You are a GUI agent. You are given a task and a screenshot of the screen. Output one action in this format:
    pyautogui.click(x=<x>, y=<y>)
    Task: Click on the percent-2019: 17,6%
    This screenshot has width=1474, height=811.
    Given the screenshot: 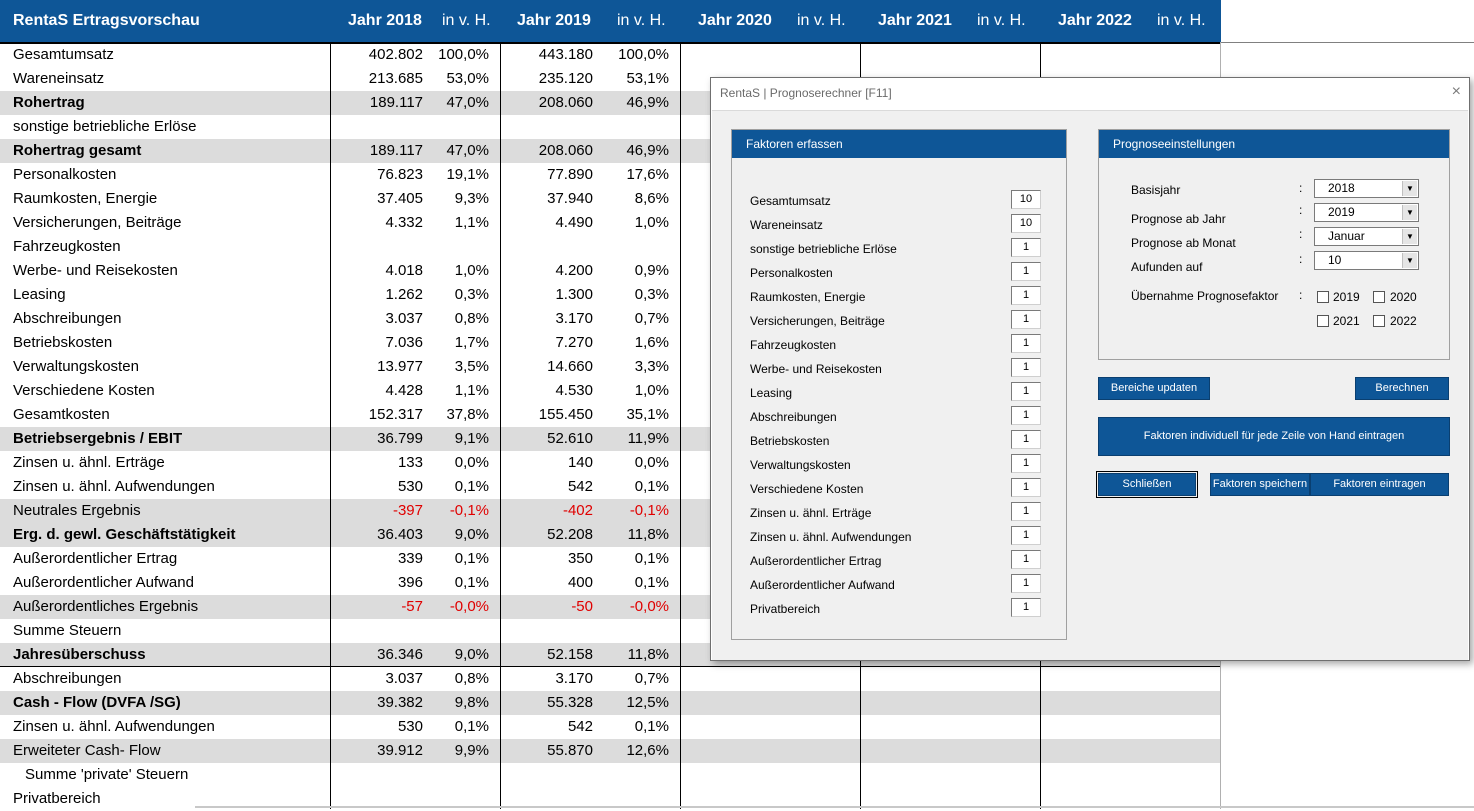 What is the action you would take?
    pyautogui.click(x=647, y=174)
    